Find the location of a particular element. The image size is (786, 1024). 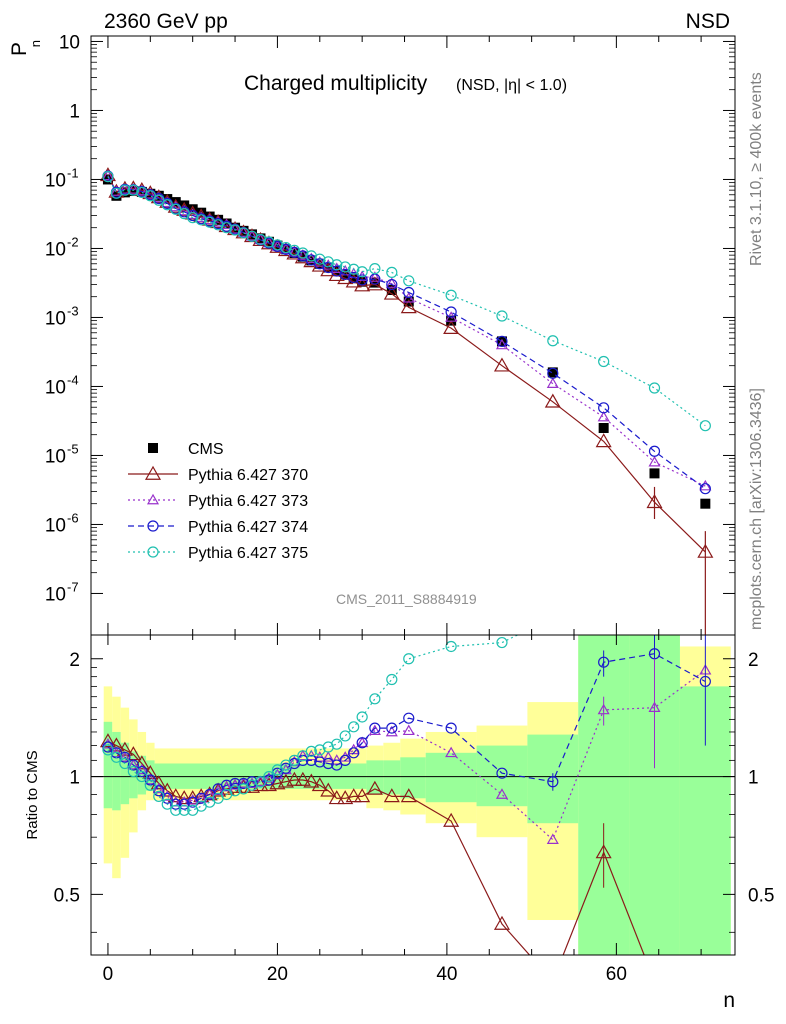

legend-label: Pythia 6.427 375 is located at coordinates (248, 553).